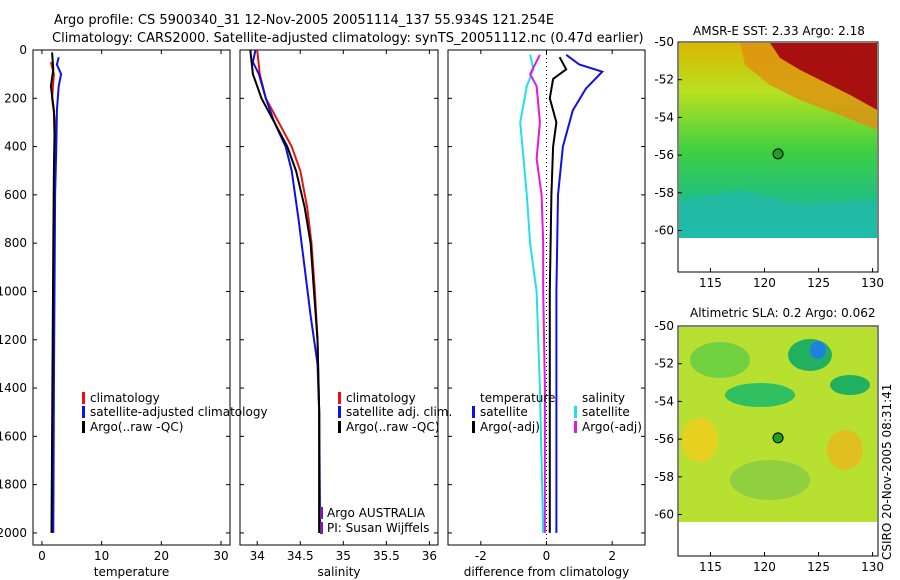  Describe the element at coordinates (779, 31) in the screenshot. I see `sst-map-title: AMSR-E SST: 2.33 Argo: 2.18` at that location.